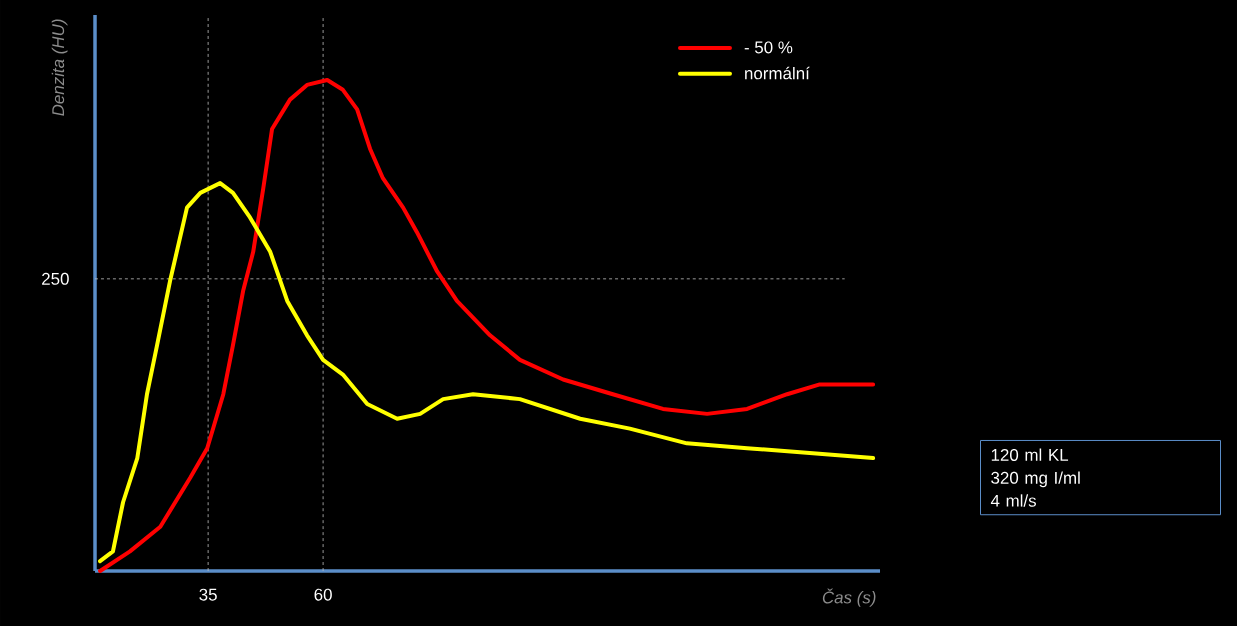 Image resolution: width=1237 pixels, height=626 pixels. Describe the element at coordinates (1030, 454) in the screenshot. I see `text: 120 ml KL` at that location.